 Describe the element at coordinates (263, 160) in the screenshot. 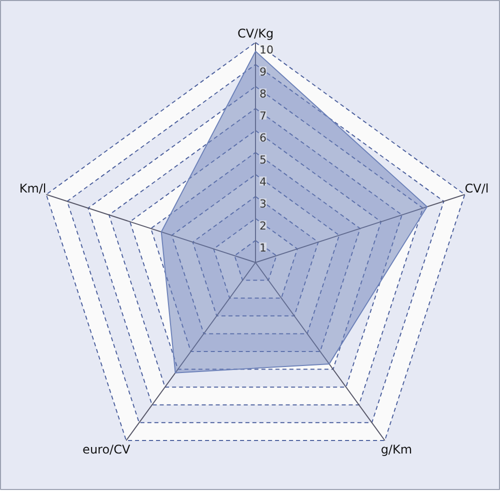

I see `y-tick-label: 5` at that location.